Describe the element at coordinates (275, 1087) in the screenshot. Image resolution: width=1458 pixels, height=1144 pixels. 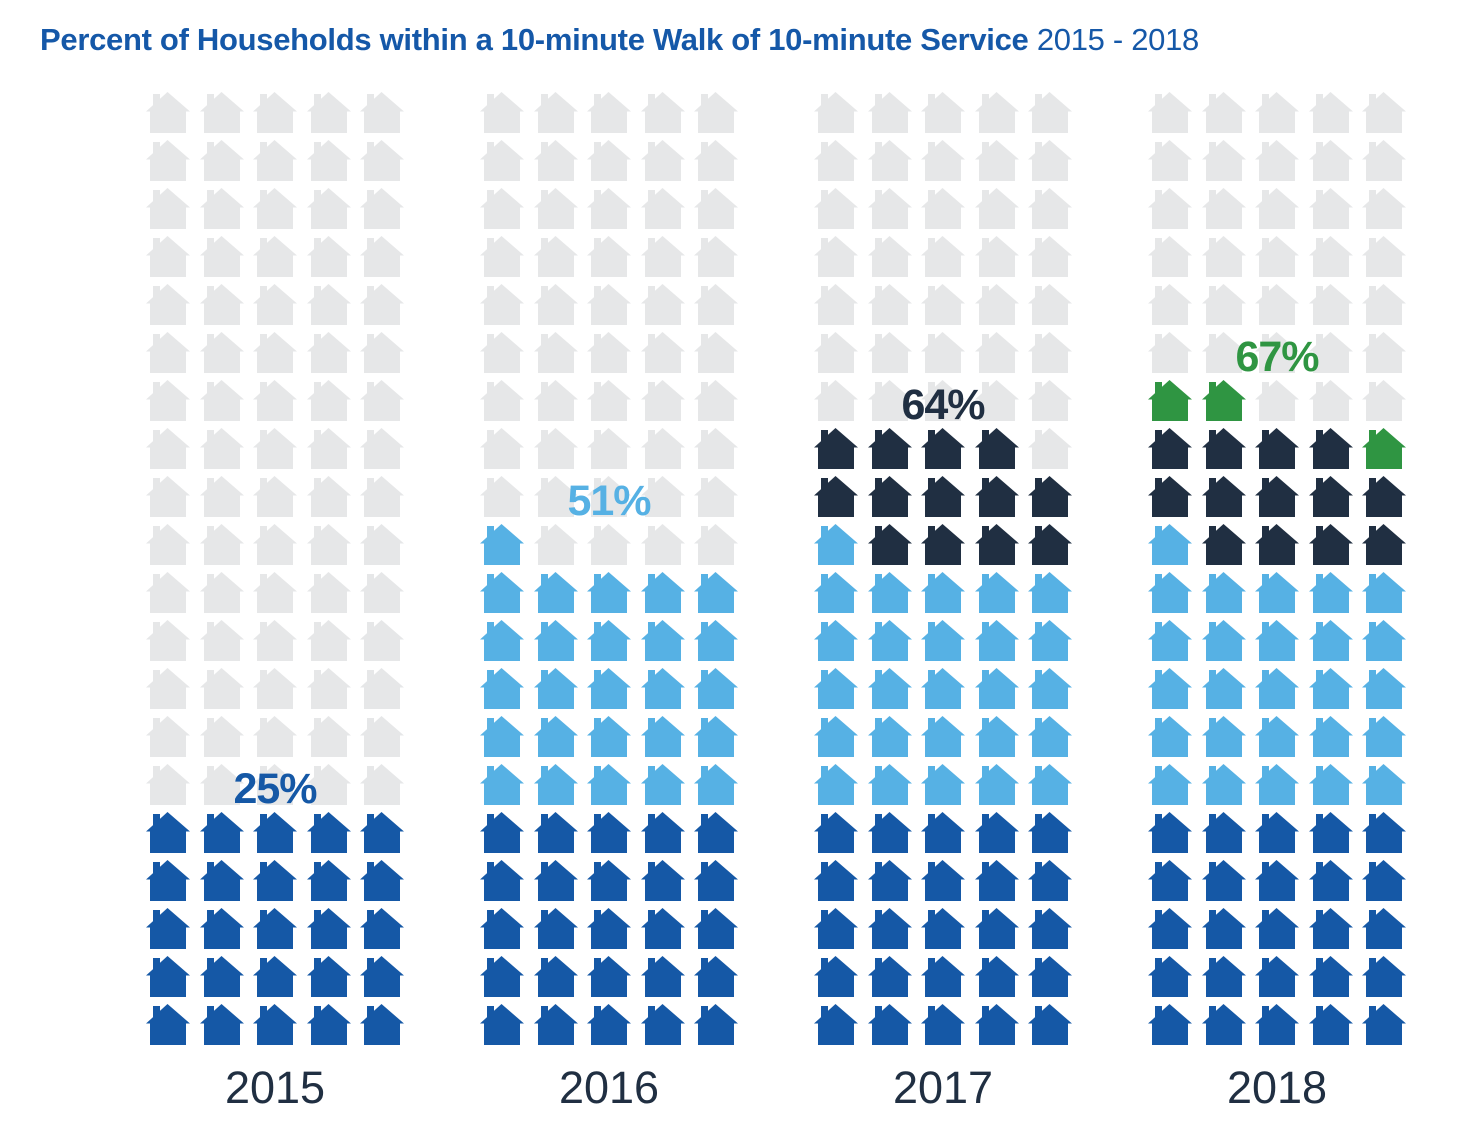
I see `year-label: 2015` at that location.